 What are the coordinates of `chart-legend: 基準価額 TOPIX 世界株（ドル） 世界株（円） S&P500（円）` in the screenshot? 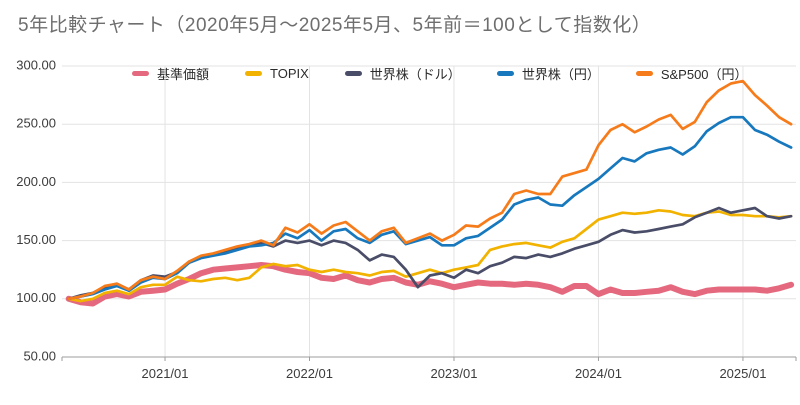 It's located at (440, 73).